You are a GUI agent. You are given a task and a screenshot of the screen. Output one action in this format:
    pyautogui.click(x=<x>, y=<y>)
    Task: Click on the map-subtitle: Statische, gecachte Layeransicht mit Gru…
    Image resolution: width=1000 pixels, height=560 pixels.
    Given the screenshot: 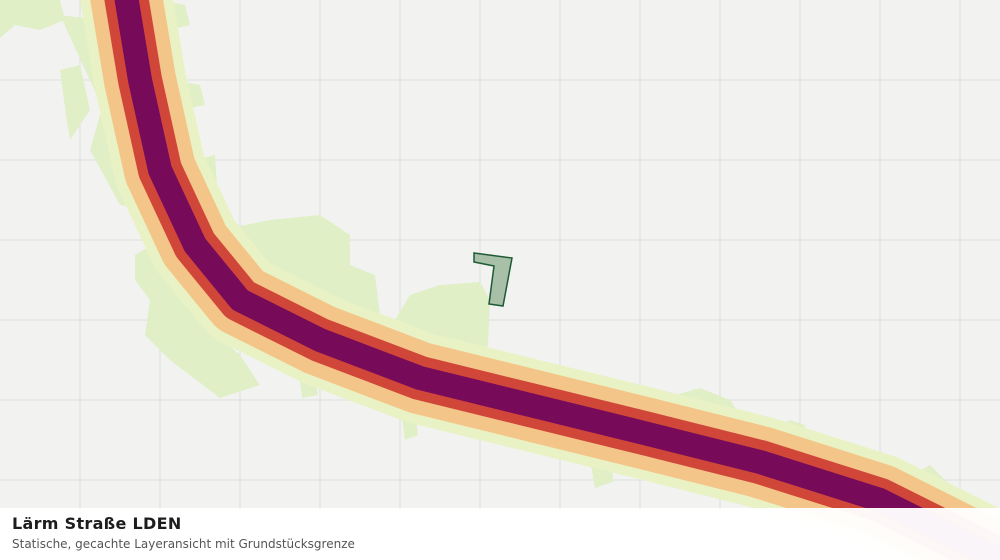 What is the action you would take?
    pyautogui.click(x=183, y=544)
    